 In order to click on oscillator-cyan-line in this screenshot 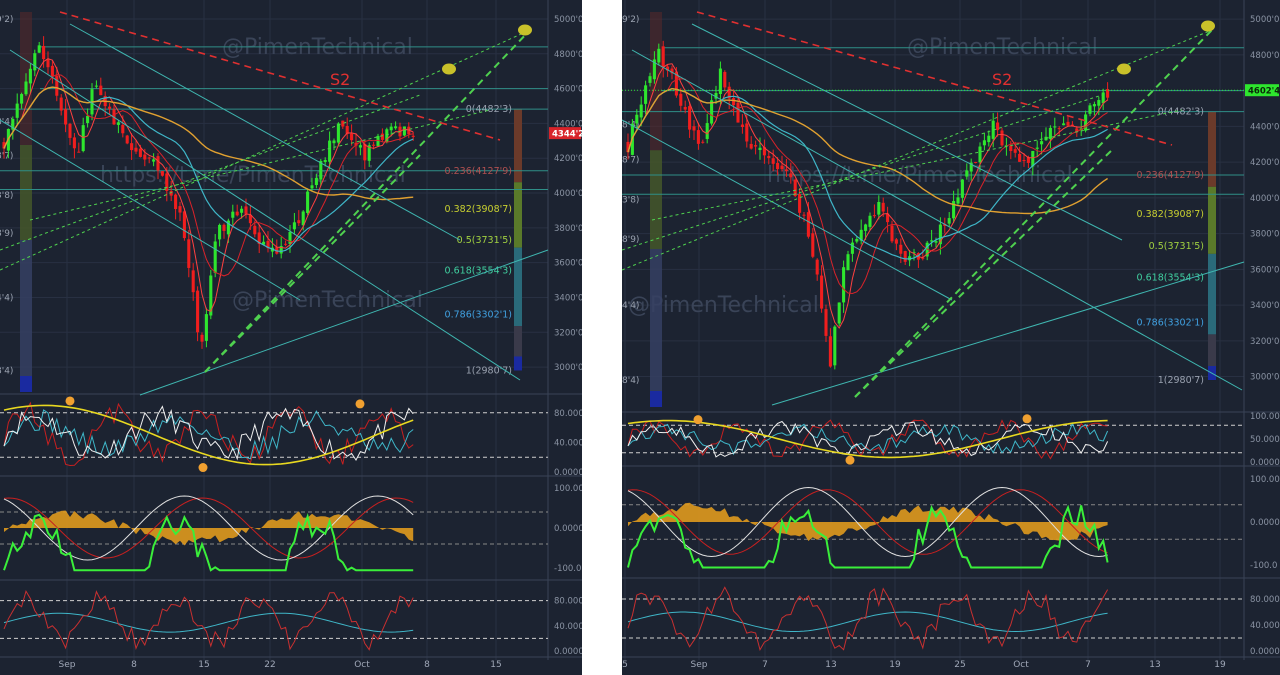, I will do `click(868, 439)`.